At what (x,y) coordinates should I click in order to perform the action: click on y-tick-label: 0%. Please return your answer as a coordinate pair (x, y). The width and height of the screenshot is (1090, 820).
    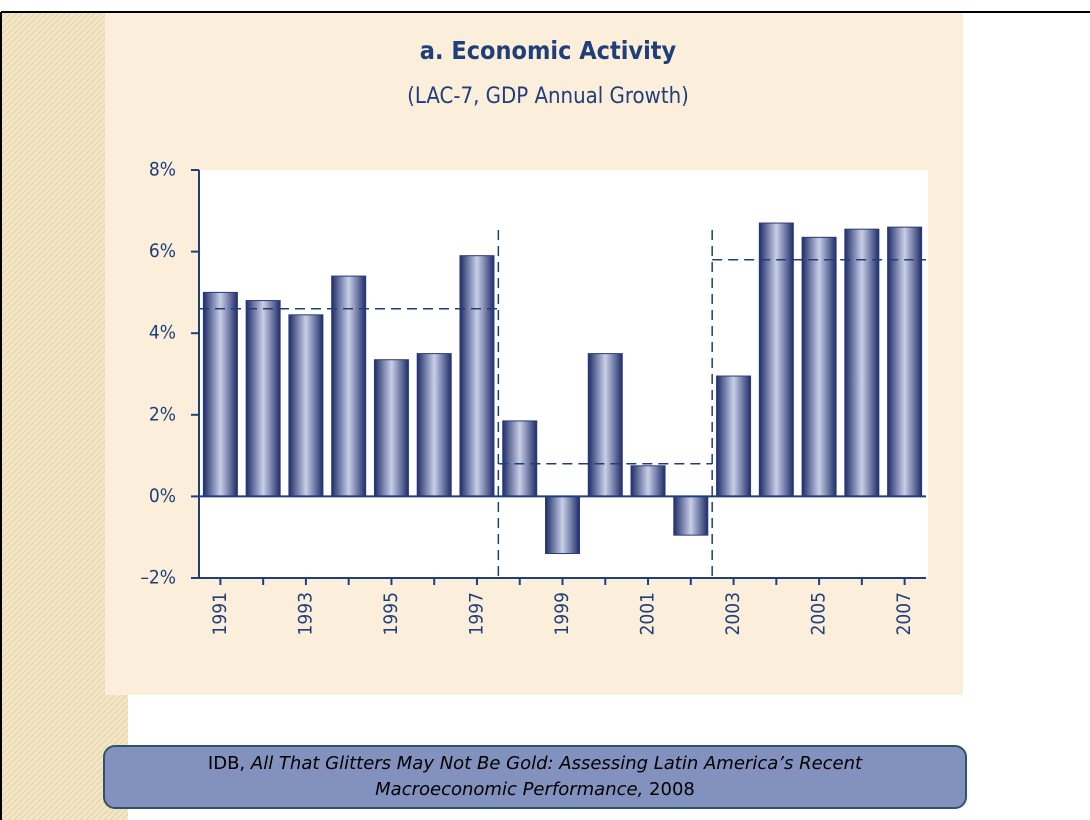
    Looking at the image, I should click on (162, 496).